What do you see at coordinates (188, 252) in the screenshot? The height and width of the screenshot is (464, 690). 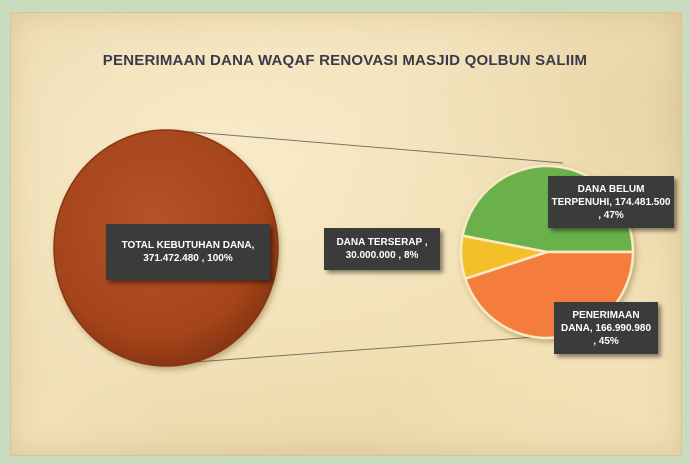 I see `label-total-kebutuhan-dana: TOTAL KEBUTUHAN DANA, 371.472.480 , 100%` at bounding box center [188, 252].